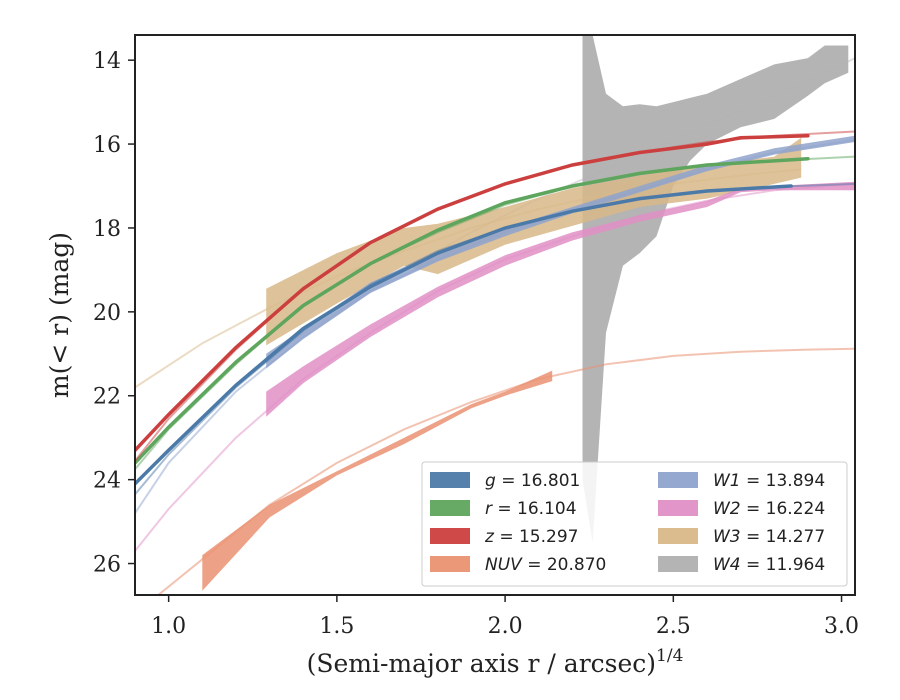 This screenshot has width=900, height=700. What do you see at coordinates (841, 626) in the screenshot?
I see `x-tick-label: 3.0` at bounding box center [841, 626].